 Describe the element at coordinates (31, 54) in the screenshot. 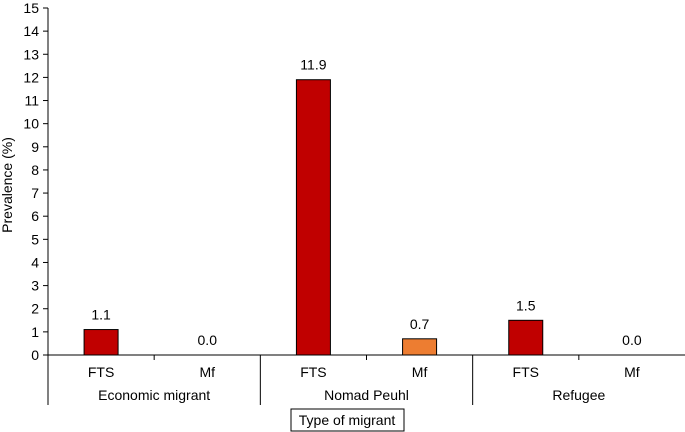

I see `y-tick-label: 13` at that location.